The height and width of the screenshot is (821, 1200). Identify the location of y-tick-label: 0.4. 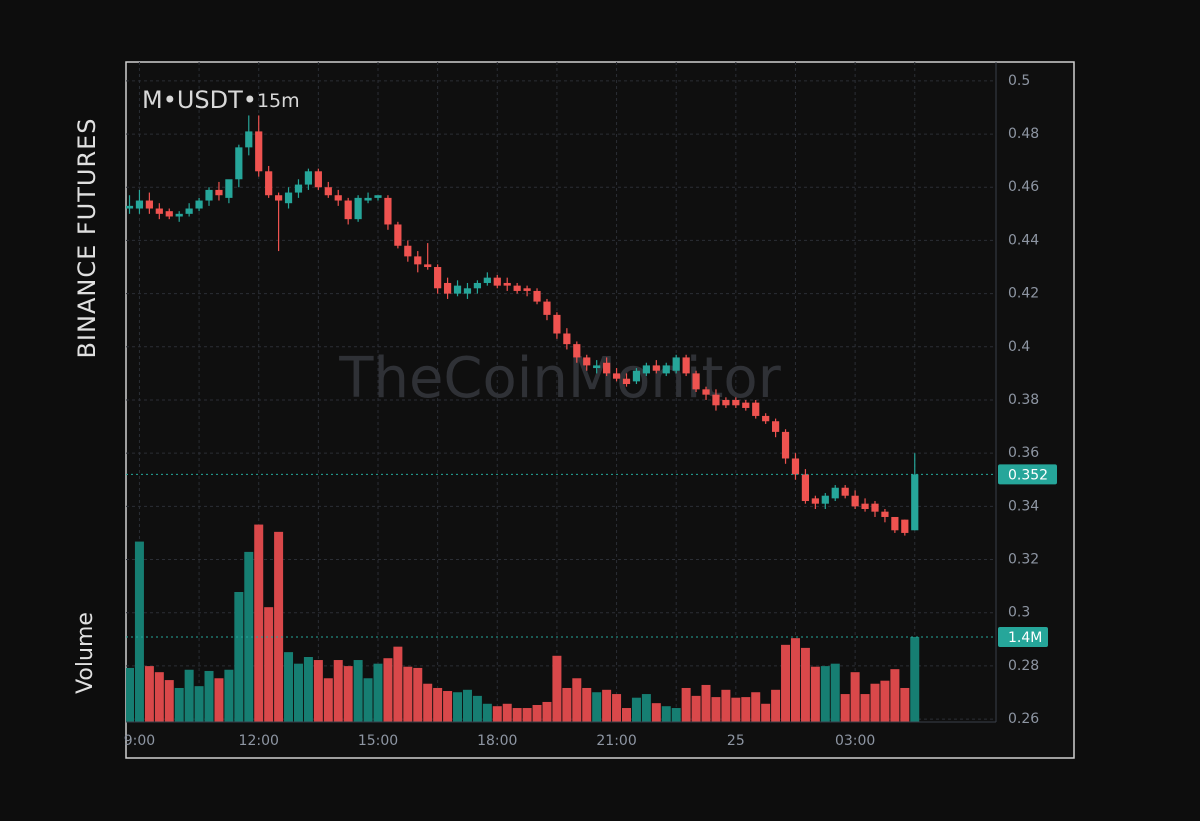
(1019, 347).